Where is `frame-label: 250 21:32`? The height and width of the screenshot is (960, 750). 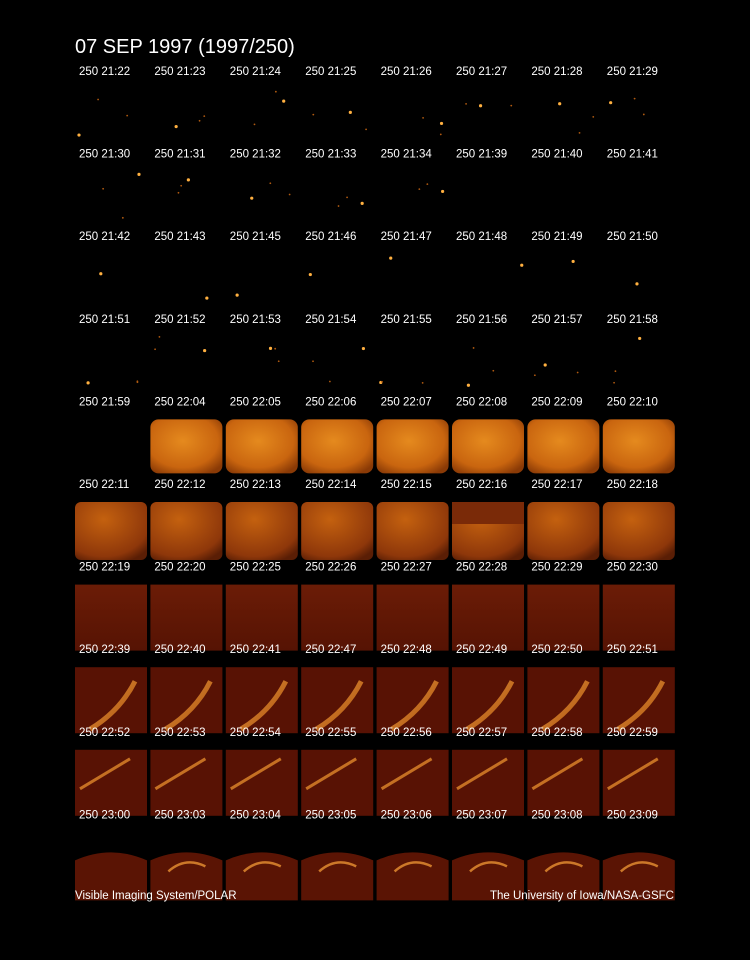
frame-label: 250 21:32 is located at coordinates (255, 155).